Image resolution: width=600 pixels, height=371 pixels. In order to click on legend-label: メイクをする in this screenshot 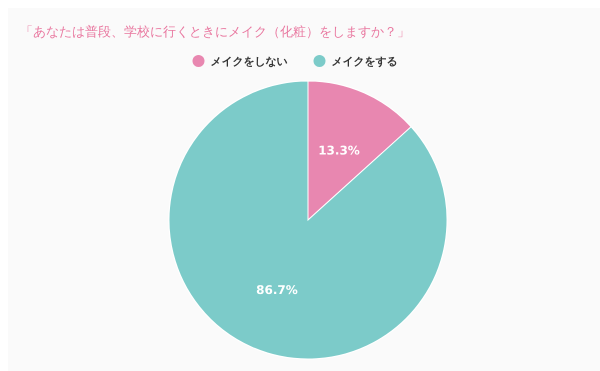, I will do `click(365, 61)`.